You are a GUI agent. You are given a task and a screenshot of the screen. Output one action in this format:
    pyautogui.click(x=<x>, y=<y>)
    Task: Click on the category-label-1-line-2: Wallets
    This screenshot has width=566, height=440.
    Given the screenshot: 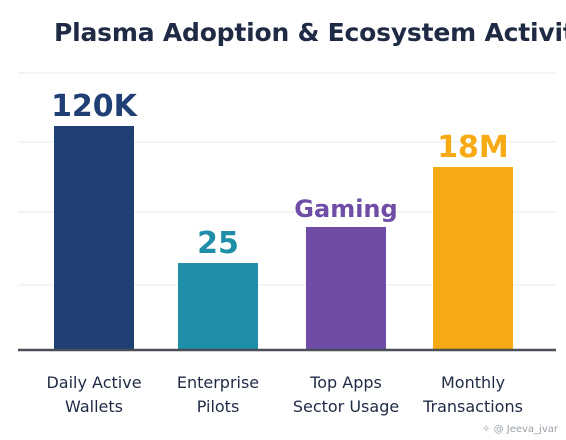 What is the action you would take?
    pyautogui.click(x=94, y=406)
    